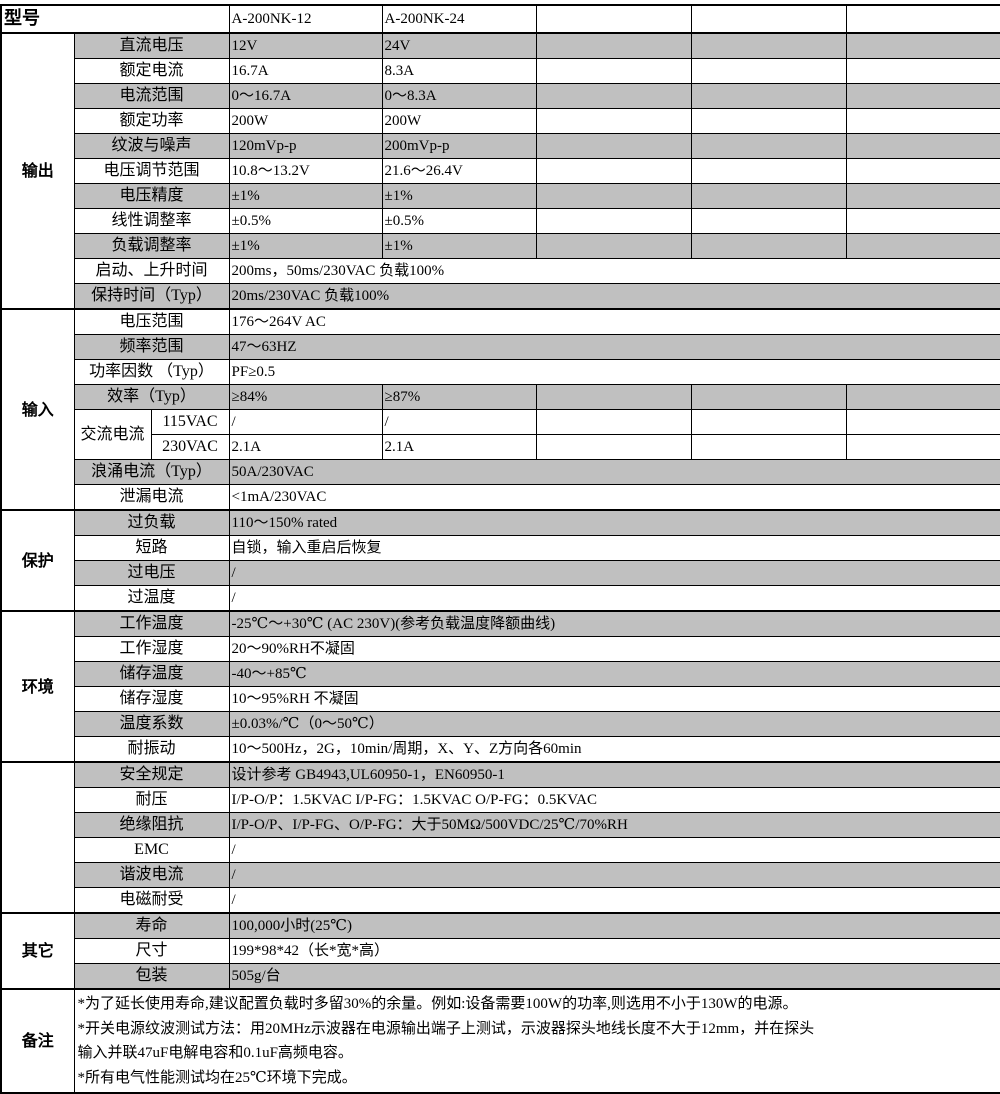  What do you see at coordinates (151, 372) in the screenshot?
I see `row-label: 功率因数 （Typ）` at bounding box center [151, 372].